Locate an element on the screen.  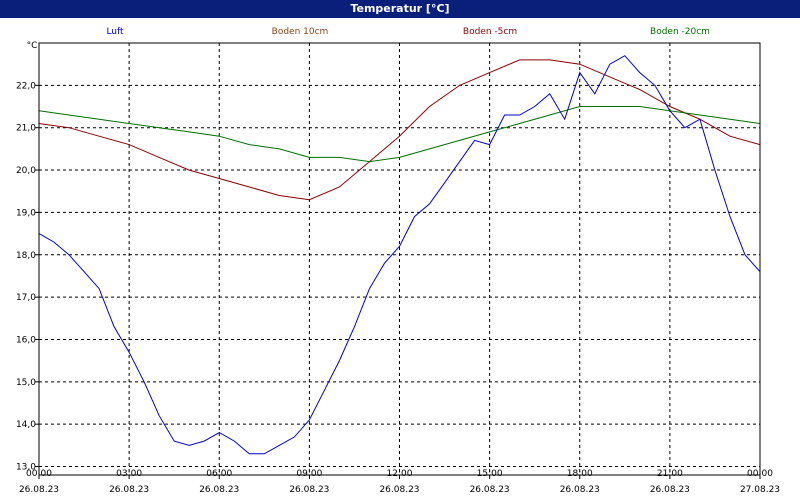
legend-boden-minus-5cm: Boden -5cm is located at coordinates (490, 32).